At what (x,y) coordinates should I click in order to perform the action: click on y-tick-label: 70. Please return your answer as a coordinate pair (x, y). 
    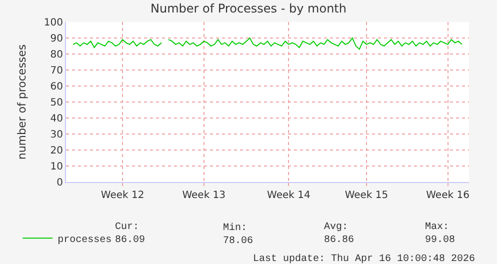
    Looking at the image, I should click on (56, 71).